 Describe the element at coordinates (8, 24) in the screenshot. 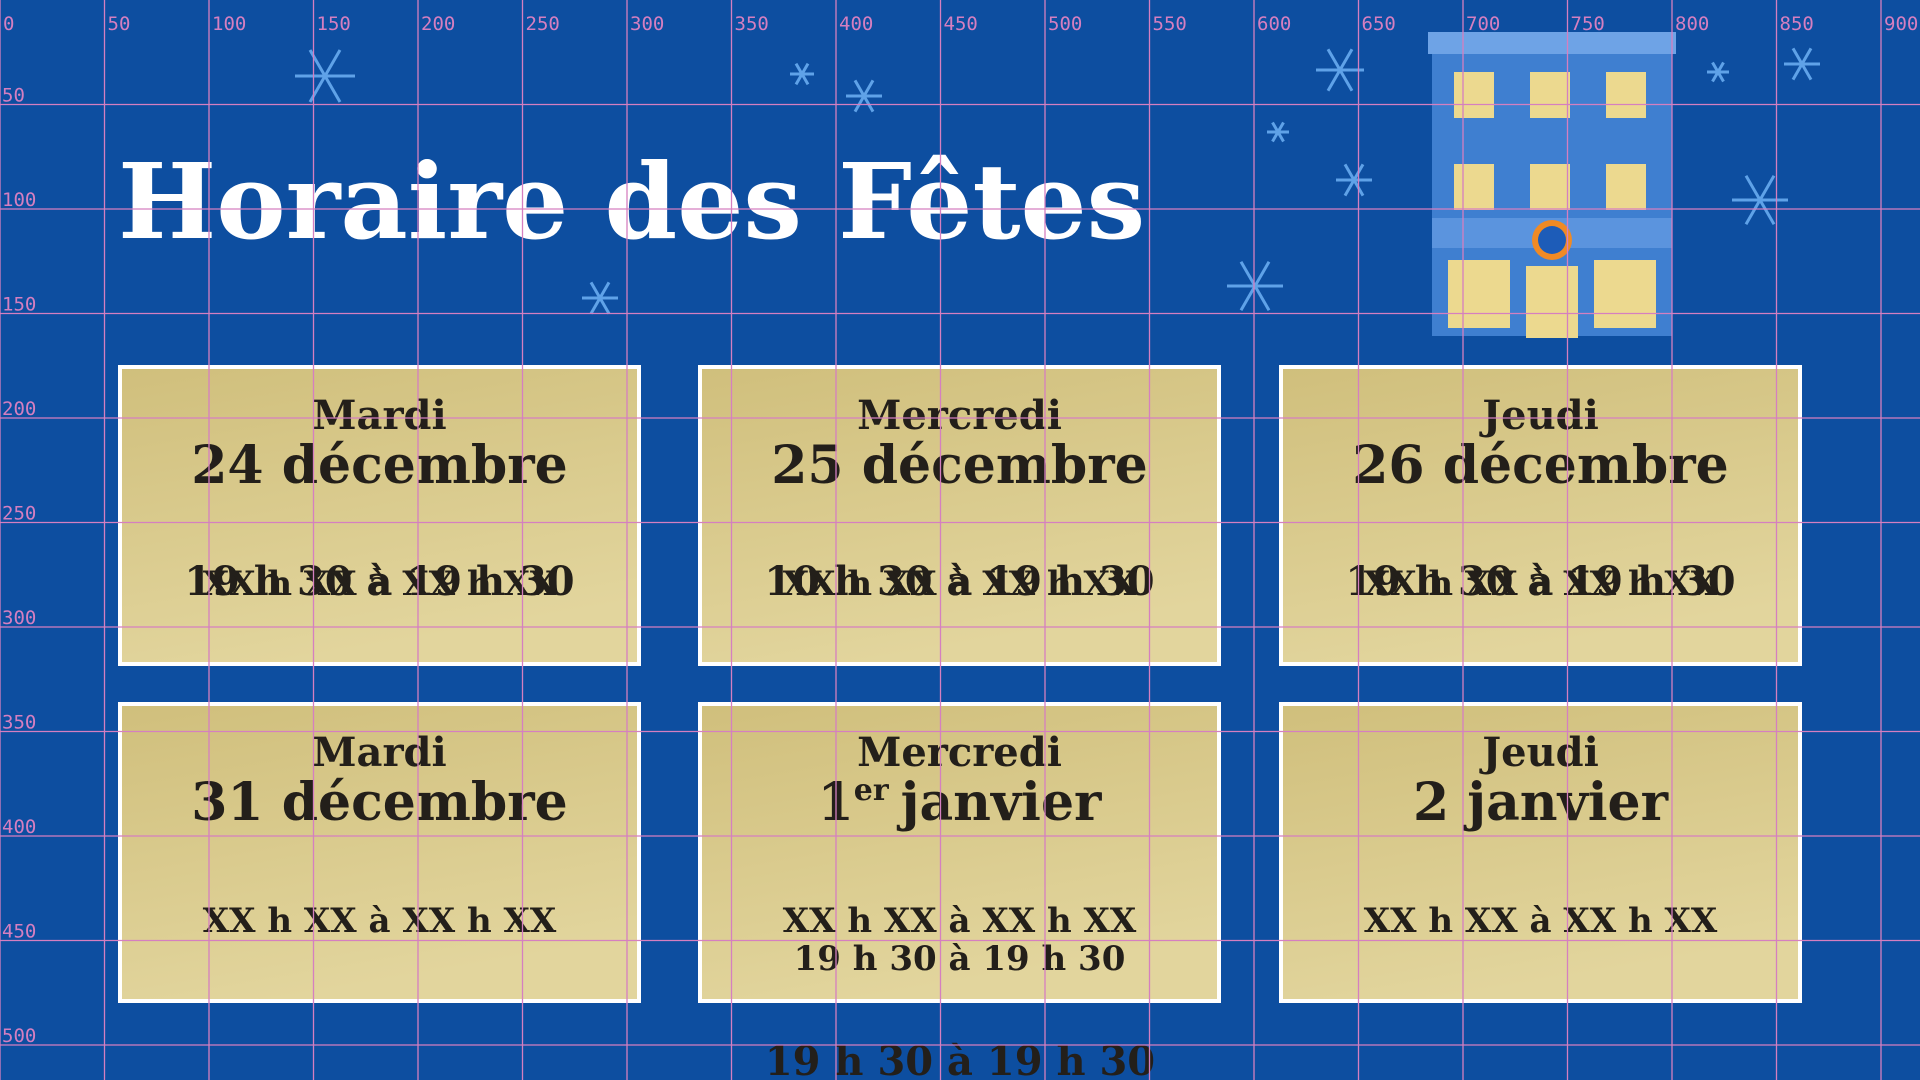

I see `grid-label-x: 0` at that location.